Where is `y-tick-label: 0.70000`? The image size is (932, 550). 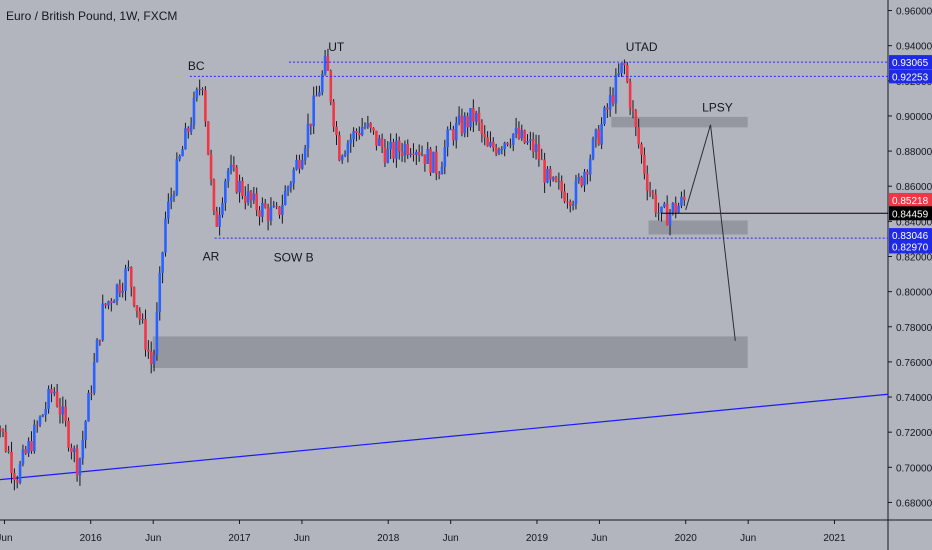 y-tick-label: 0.70000 is located at coordinates (914, 468).